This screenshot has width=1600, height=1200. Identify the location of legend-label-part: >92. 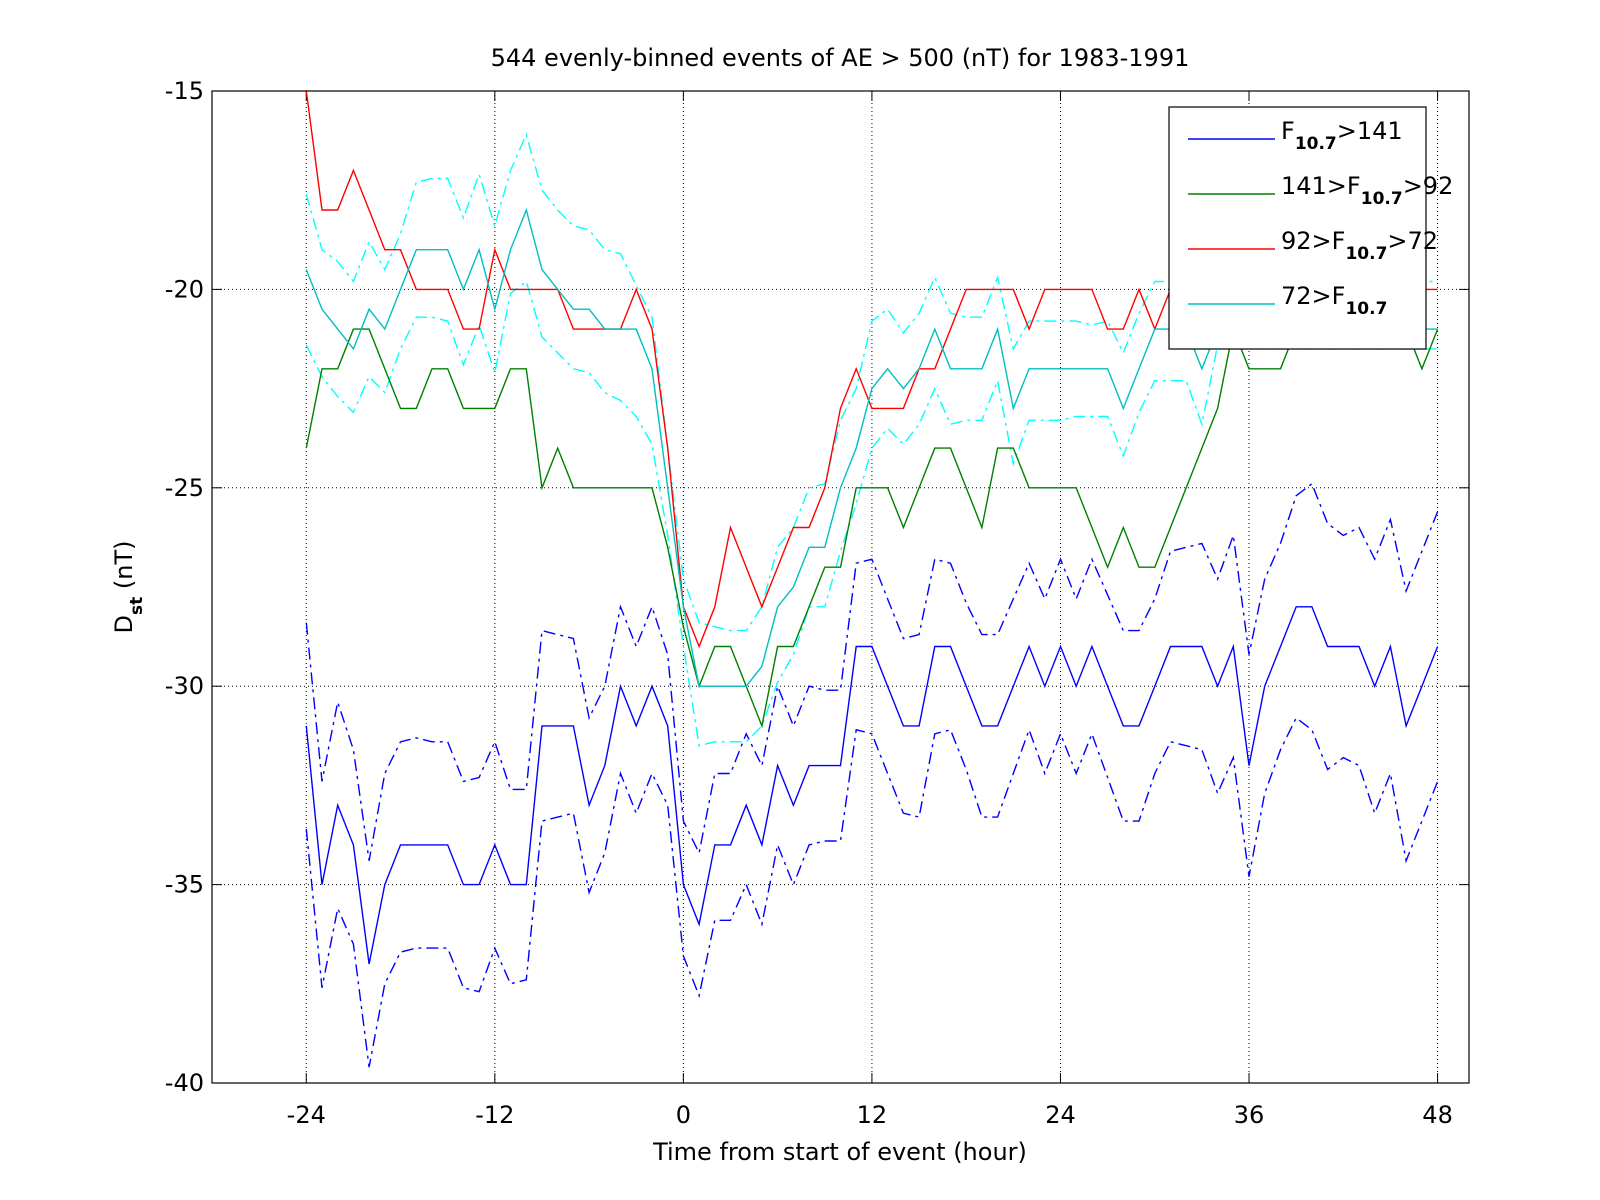
(1428, 186).